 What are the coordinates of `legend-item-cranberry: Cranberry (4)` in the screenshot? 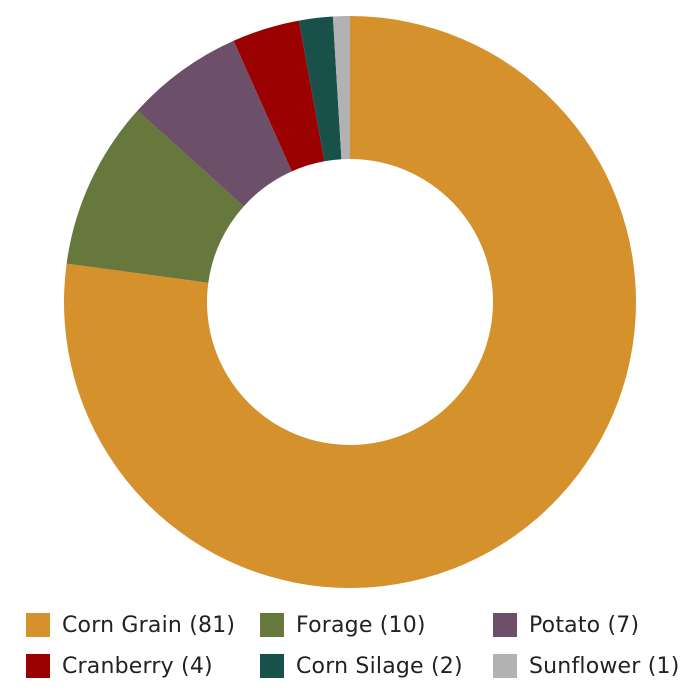 It's located at (119, 666).